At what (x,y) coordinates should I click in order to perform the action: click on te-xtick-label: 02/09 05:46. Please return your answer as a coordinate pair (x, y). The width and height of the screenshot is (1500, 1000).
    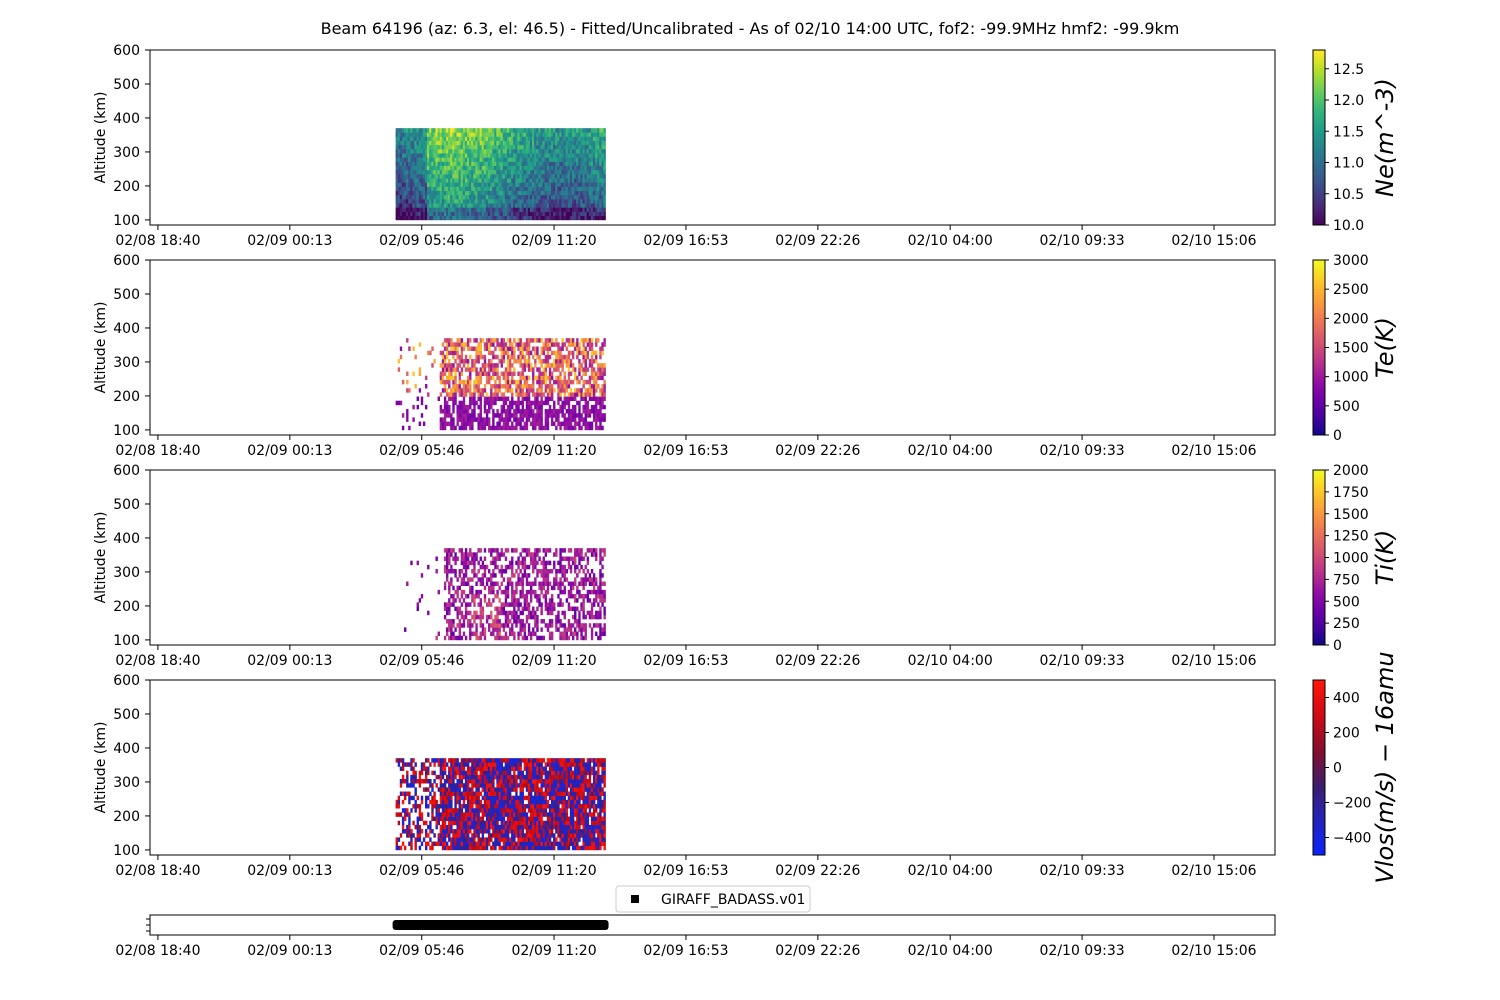
    Looking at the image, I should click on (421, 451).